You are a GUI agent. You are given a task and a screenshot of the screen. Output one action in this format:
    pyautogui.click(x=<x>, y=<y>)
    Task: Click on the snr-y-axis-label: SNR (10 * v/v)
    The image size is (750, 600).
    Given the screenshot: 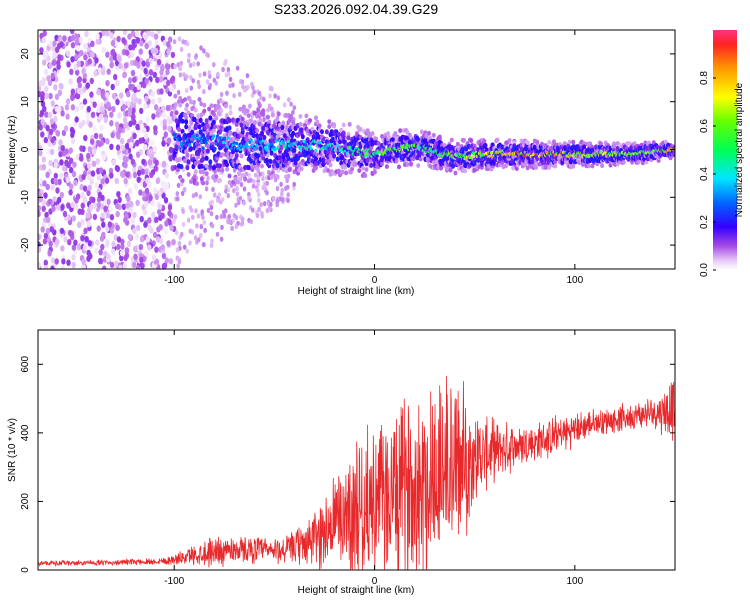 What is the action you would take?
    pyautogui.click(x=12, y=450)
    